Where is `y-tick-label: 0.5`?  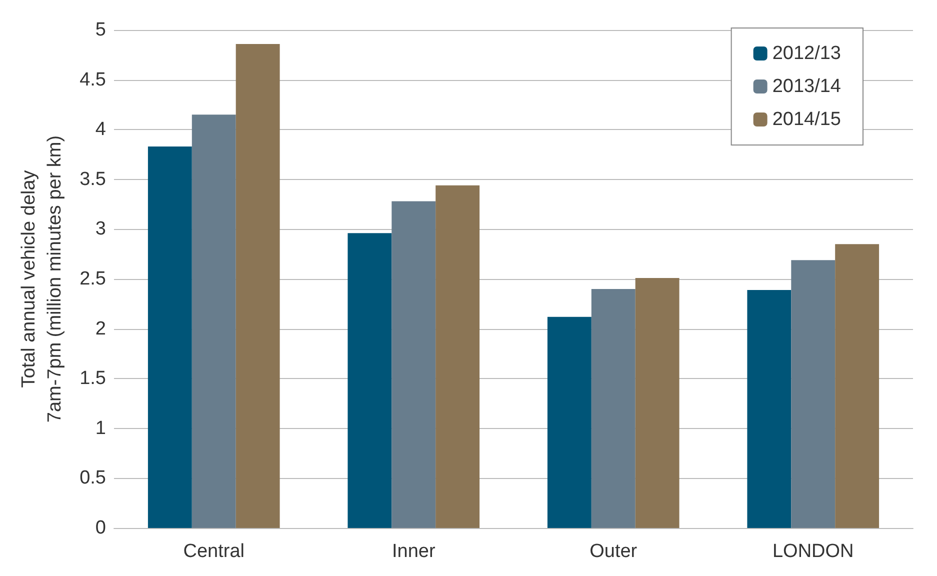
y-tick-label: 0.5 is located at coordinates (93, 478).